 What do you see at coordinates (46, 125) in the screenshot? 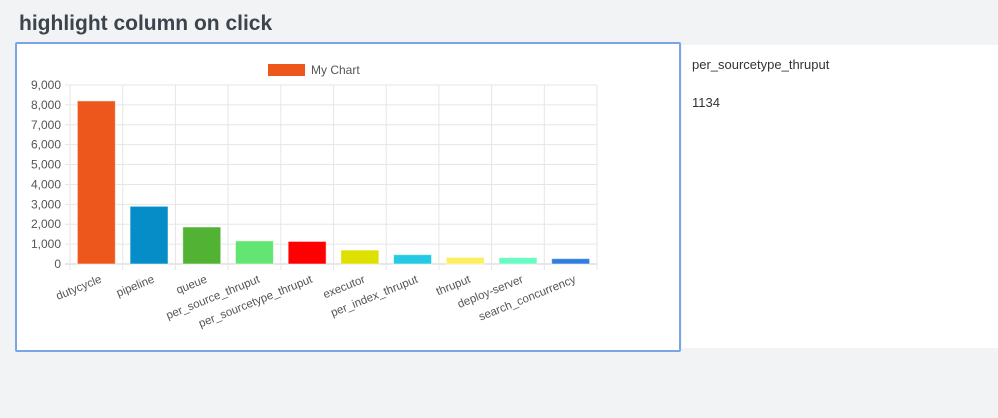
I see `y-tick-label: 7,000` at bounding box center [46, 125].